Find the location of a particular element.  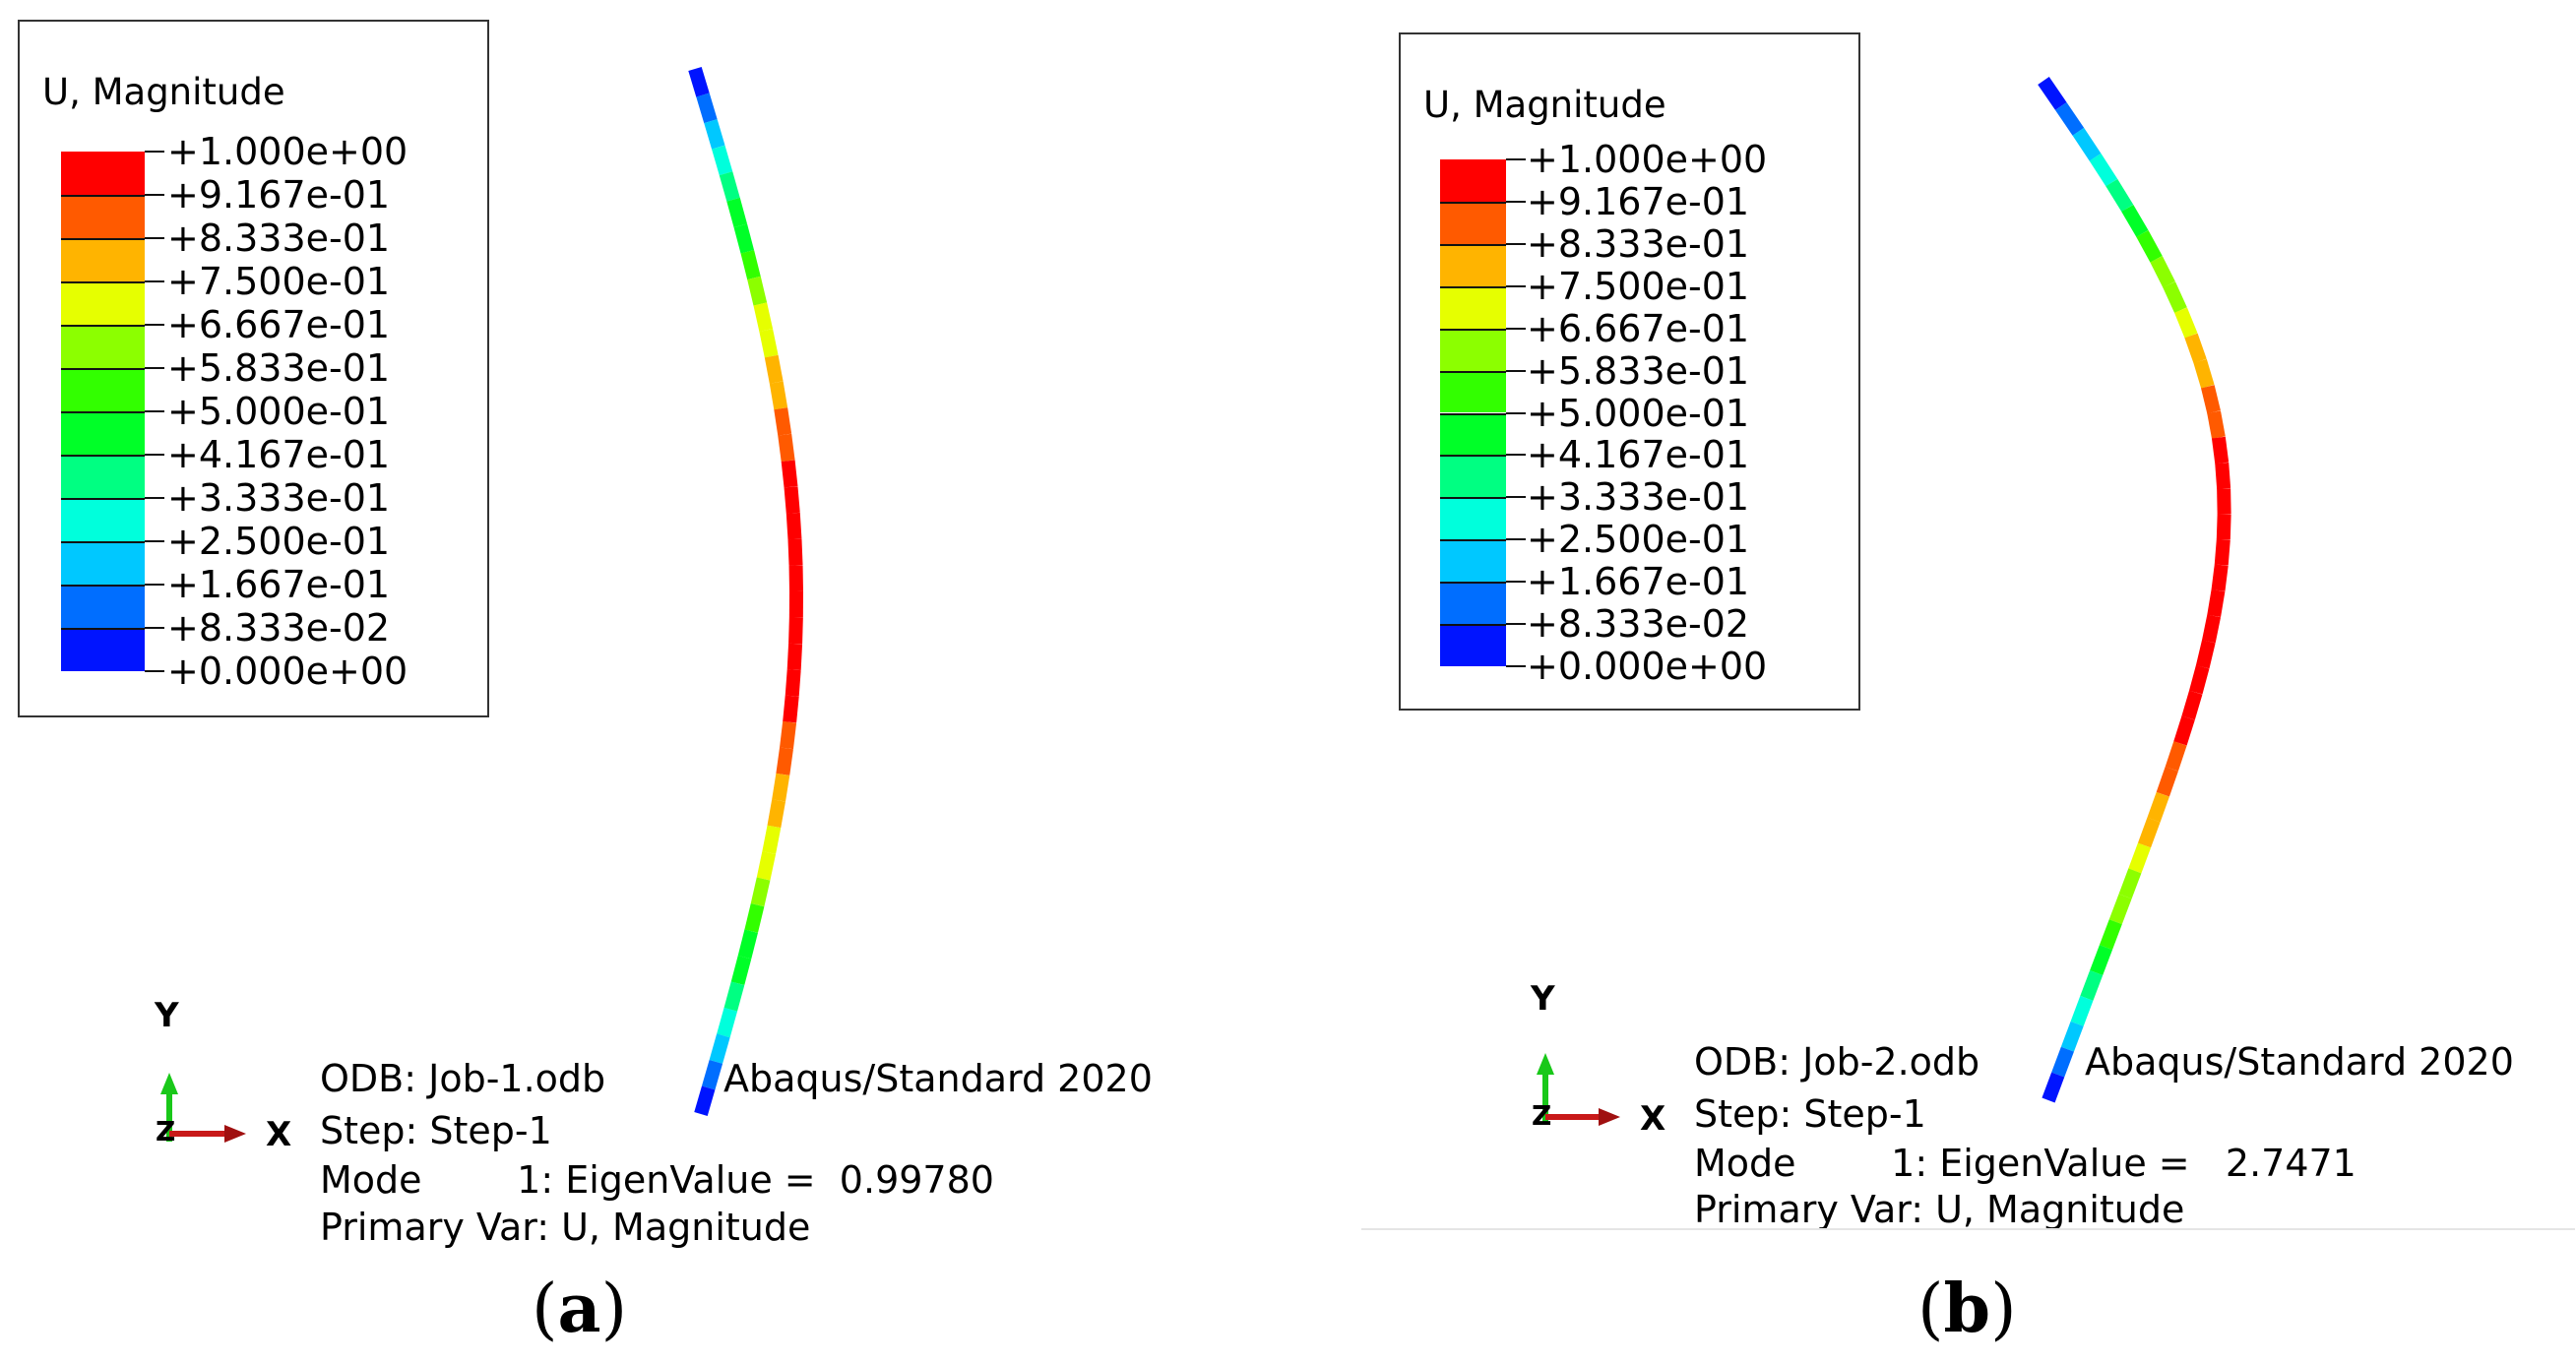

legend-title: U, Magnitude is located at coordinates (163, 92).